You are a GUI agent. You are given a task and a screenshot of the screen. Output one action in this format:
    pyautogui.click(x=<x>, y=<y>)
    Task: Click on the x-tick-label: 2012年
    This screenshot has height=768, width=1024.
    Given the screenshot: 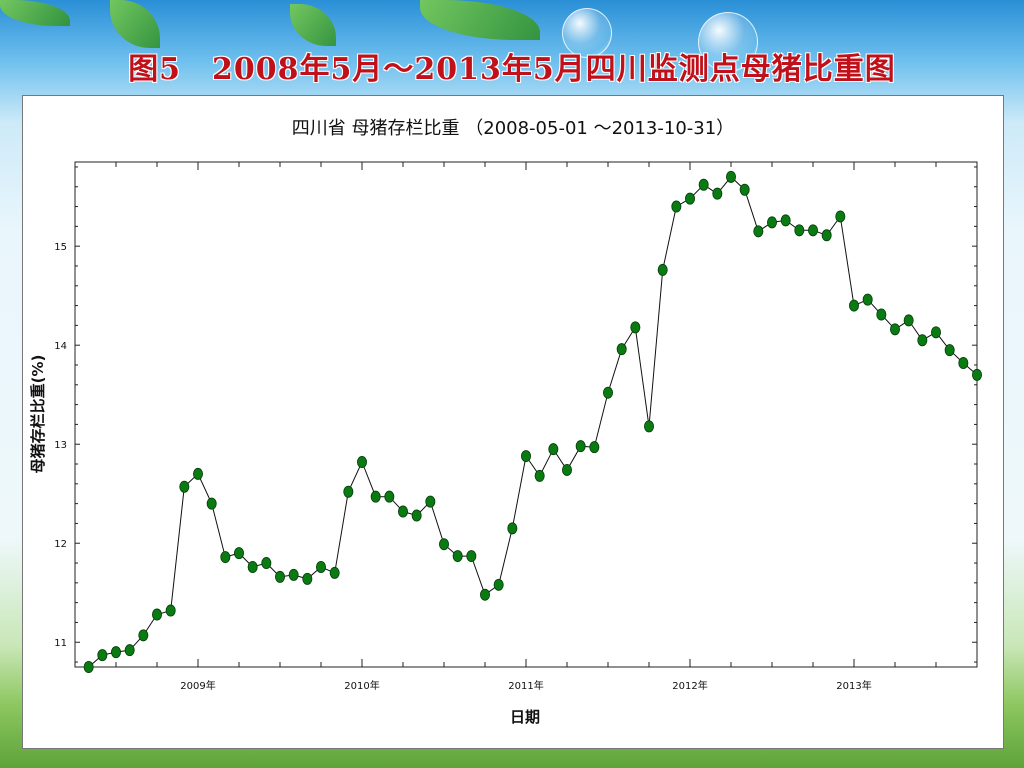 What is the action you would take?
    pyautogui.click(x=689, y=685)
    